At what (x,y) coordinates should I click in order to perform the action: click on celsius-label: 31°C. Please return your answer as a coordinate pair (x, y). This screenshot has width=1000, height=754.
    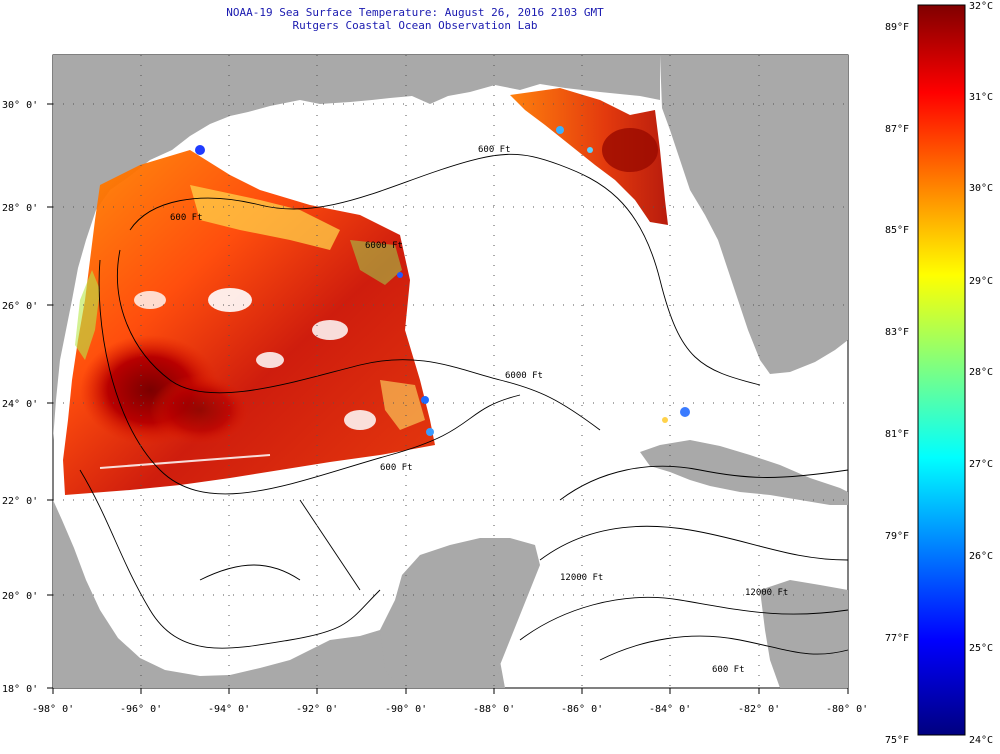
    Looking at the image, I should click on (981, 97).